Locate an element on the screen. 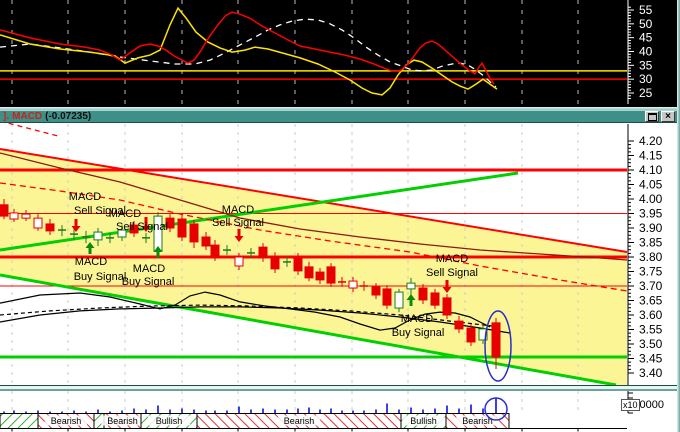 The height and width of the screenshot is (432, 680). y-axis-label: 3.65 is located at coordinates (651, 301).